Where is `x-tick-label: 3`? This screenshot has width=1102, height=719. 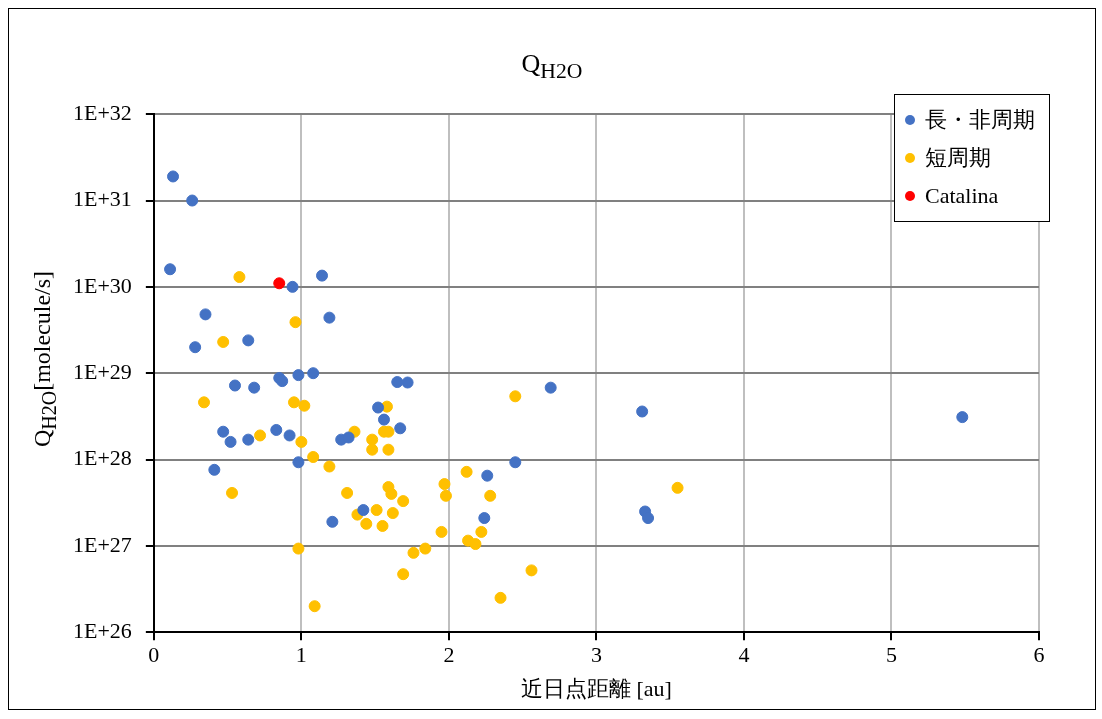
x-tick-label: 3 is located at coordinates (596, 655).